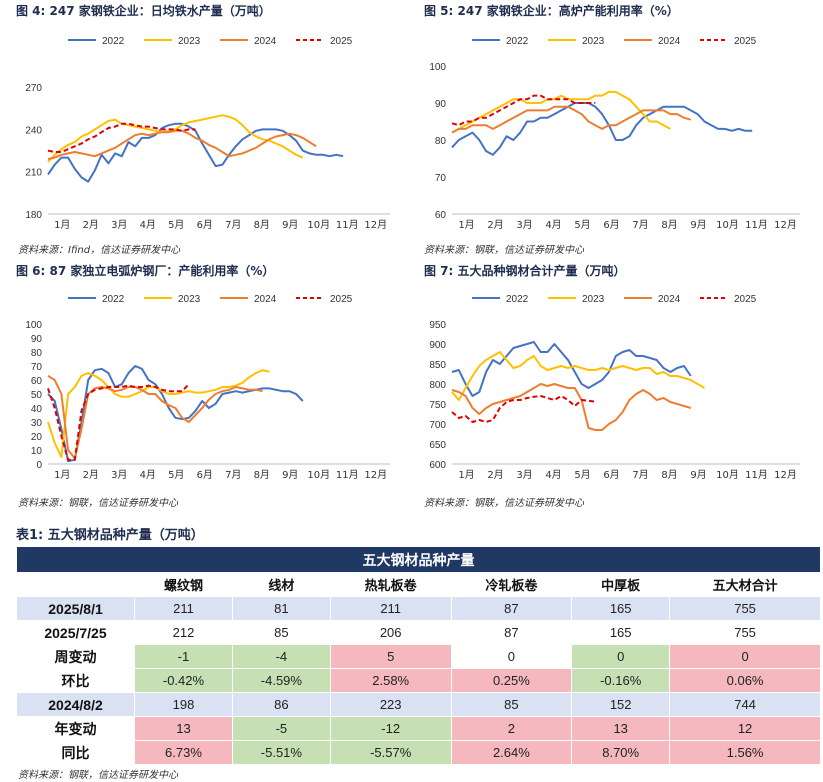  Describe the element at coordinates (390, 632) in the screenshot. I see `table-cell: 206` at that location.